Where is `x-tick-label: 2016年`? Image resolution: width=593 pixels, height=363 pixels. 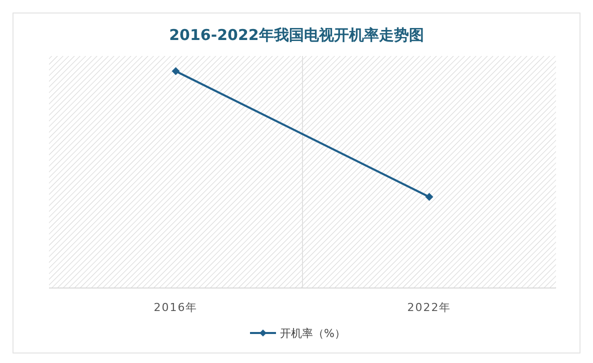 x-tick-label: 2016年 is located at coordinates (176, 307).